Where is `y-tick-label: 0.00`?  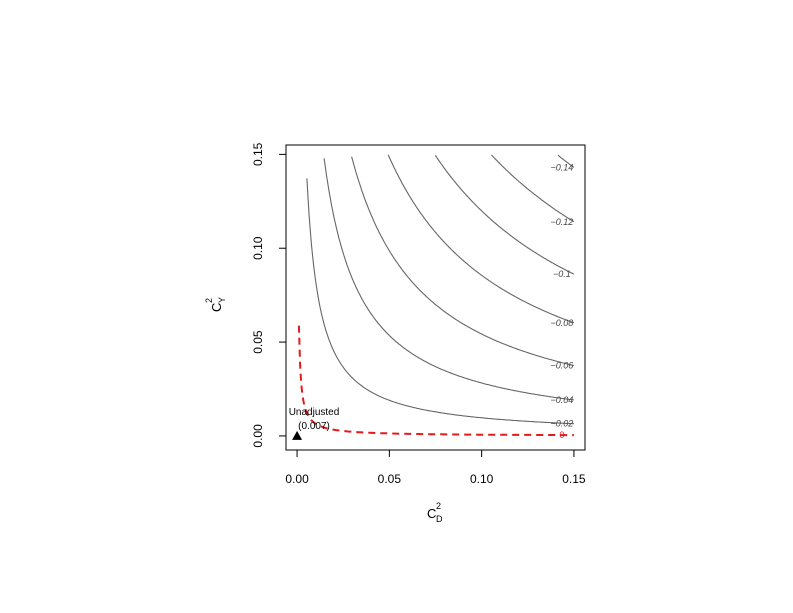
y-tick-label: 0.00 is located at coordinates (258, 436).